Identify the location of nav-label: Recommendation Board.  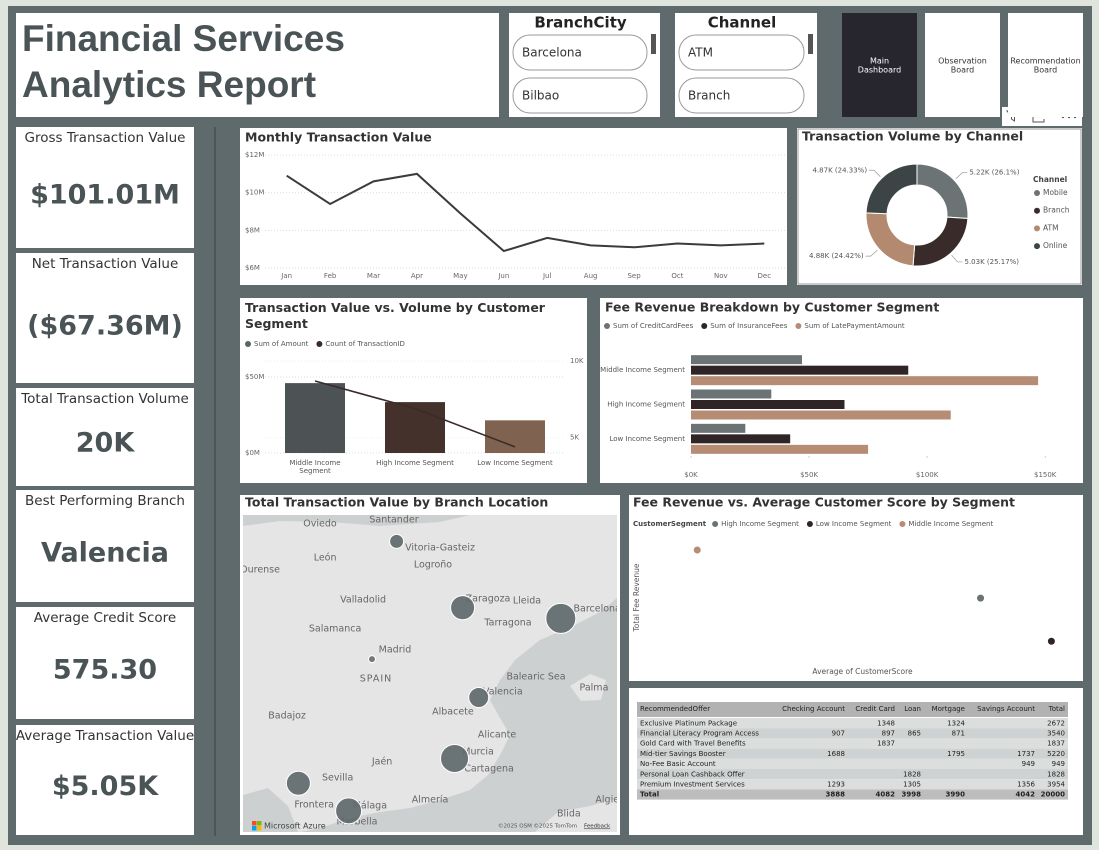
(1045, 65).